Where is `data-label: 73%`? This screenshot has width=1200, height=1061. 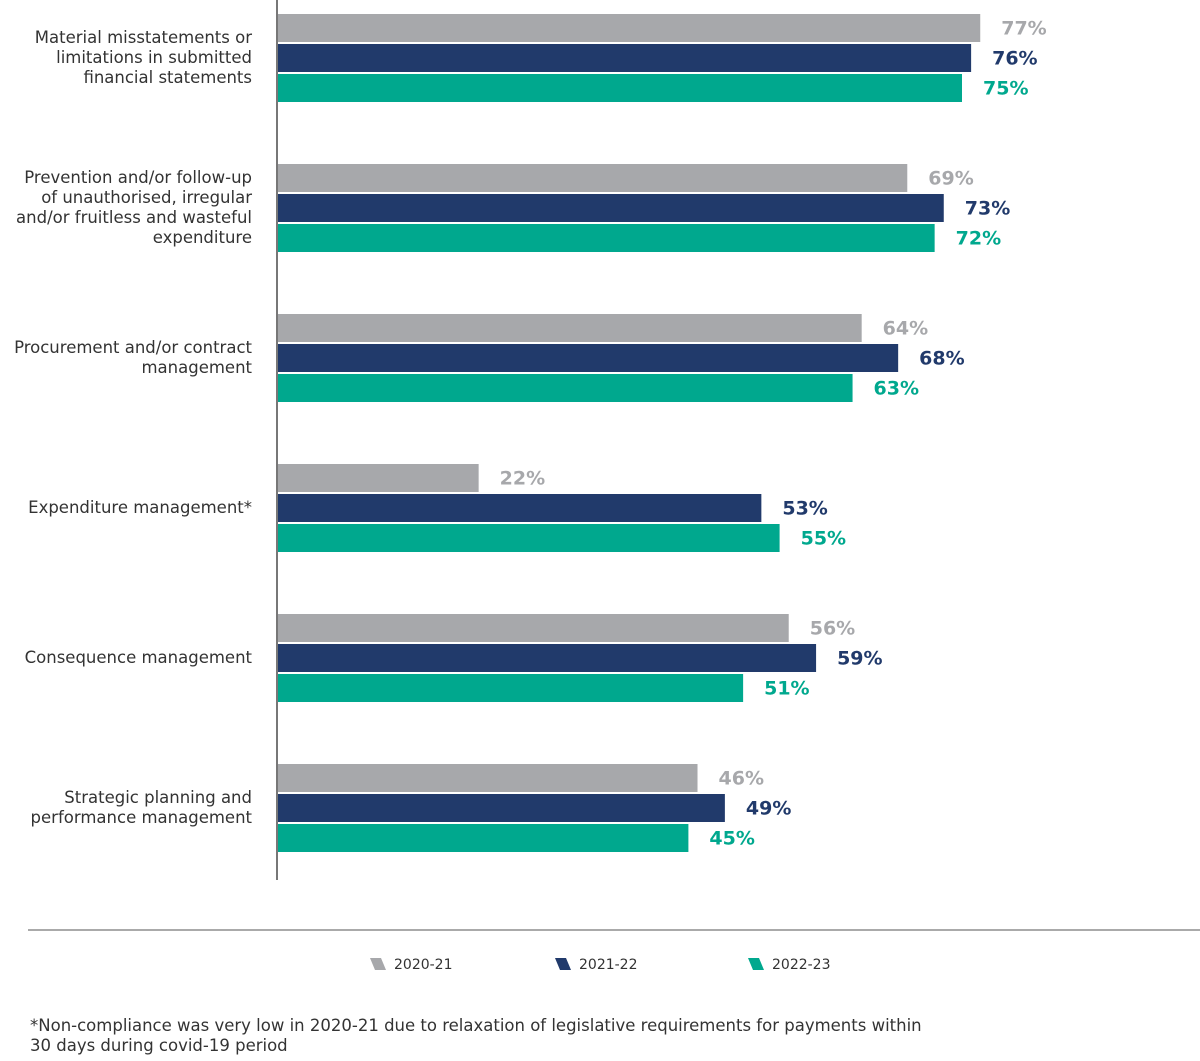
data-label: 73% is located at coordinates (987, 209).